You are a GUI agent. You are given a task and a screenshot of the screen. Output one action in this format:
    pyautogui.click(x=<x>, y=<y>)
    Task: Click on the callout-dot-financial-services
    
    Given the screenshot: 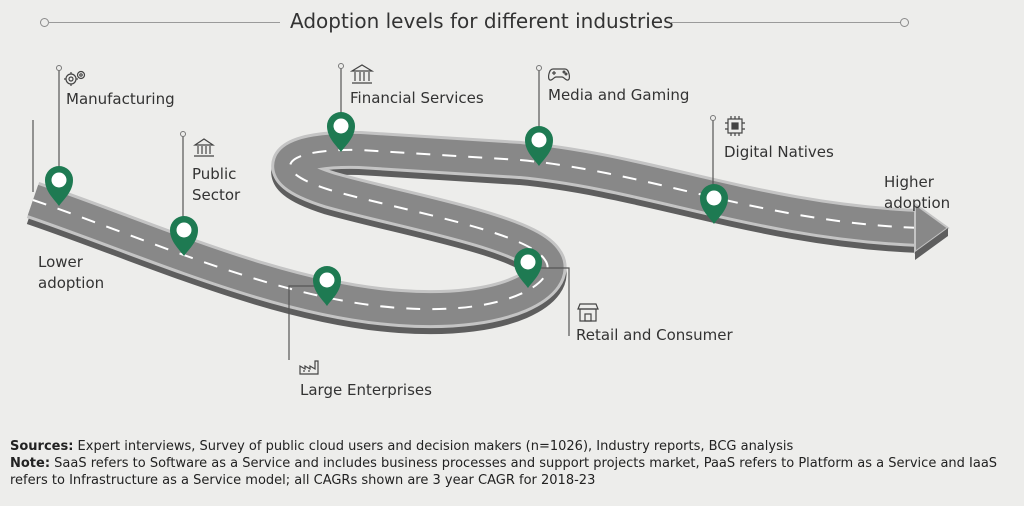 What is the action you would take?
    pyautogui.click(x=341, y=66)
    